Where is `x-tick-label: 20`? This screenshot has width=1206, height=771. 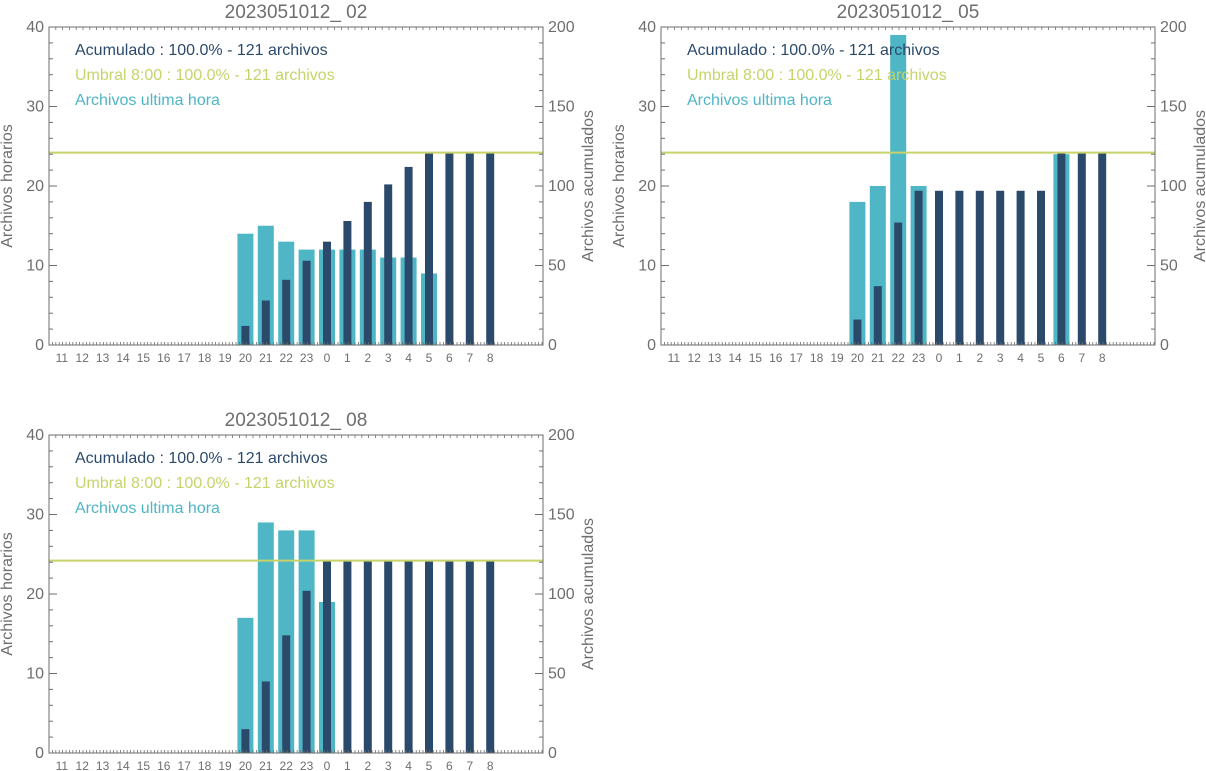 x-tick-label: 20 is located at coordinates (858, 358).